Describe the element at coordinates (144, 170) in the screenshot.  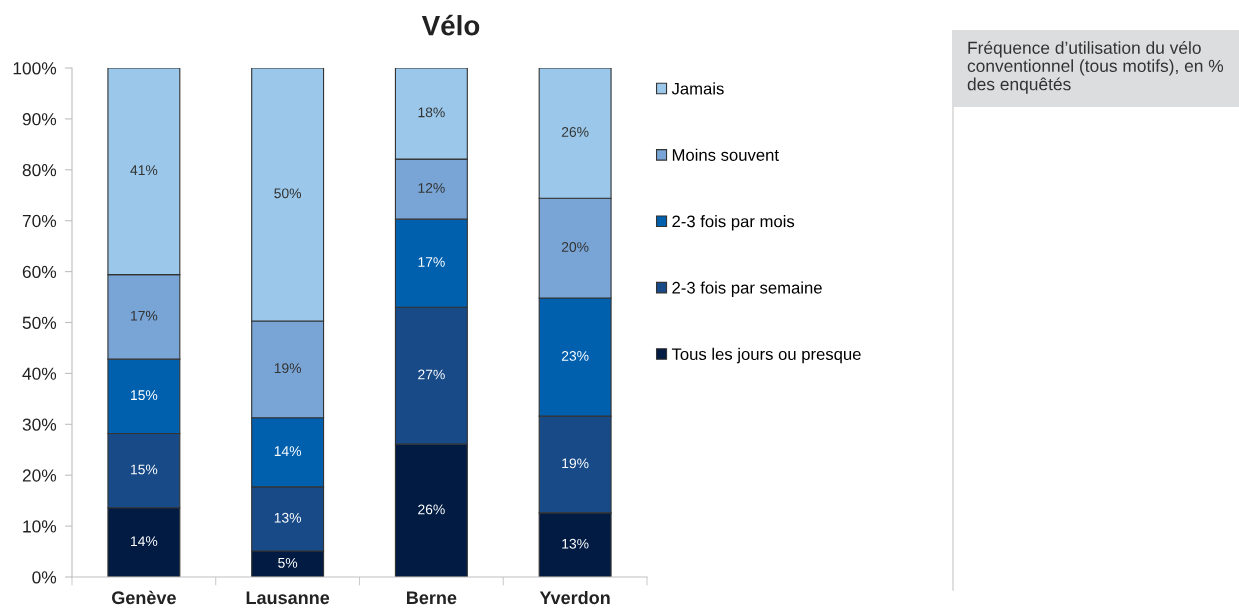
I see `data-label: 41%` at that location.